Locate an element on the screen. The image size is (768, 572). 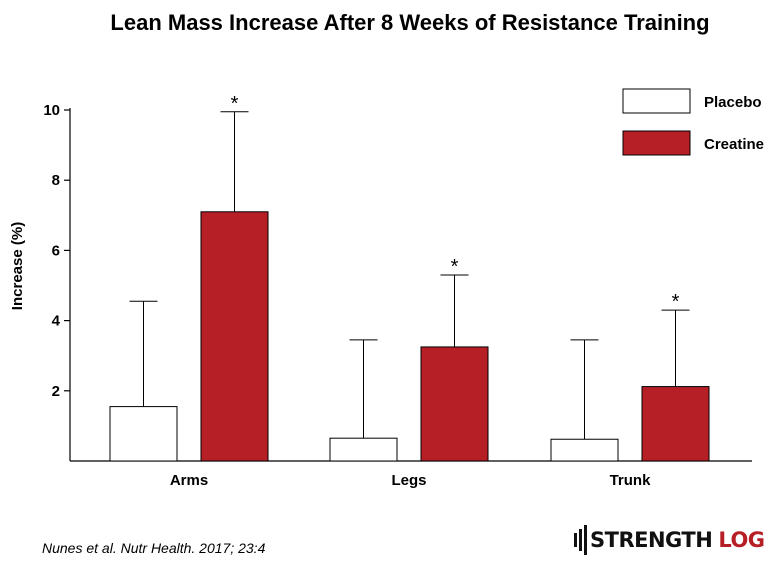
logo-text-log: LOG is located at coordinates (741, 540).